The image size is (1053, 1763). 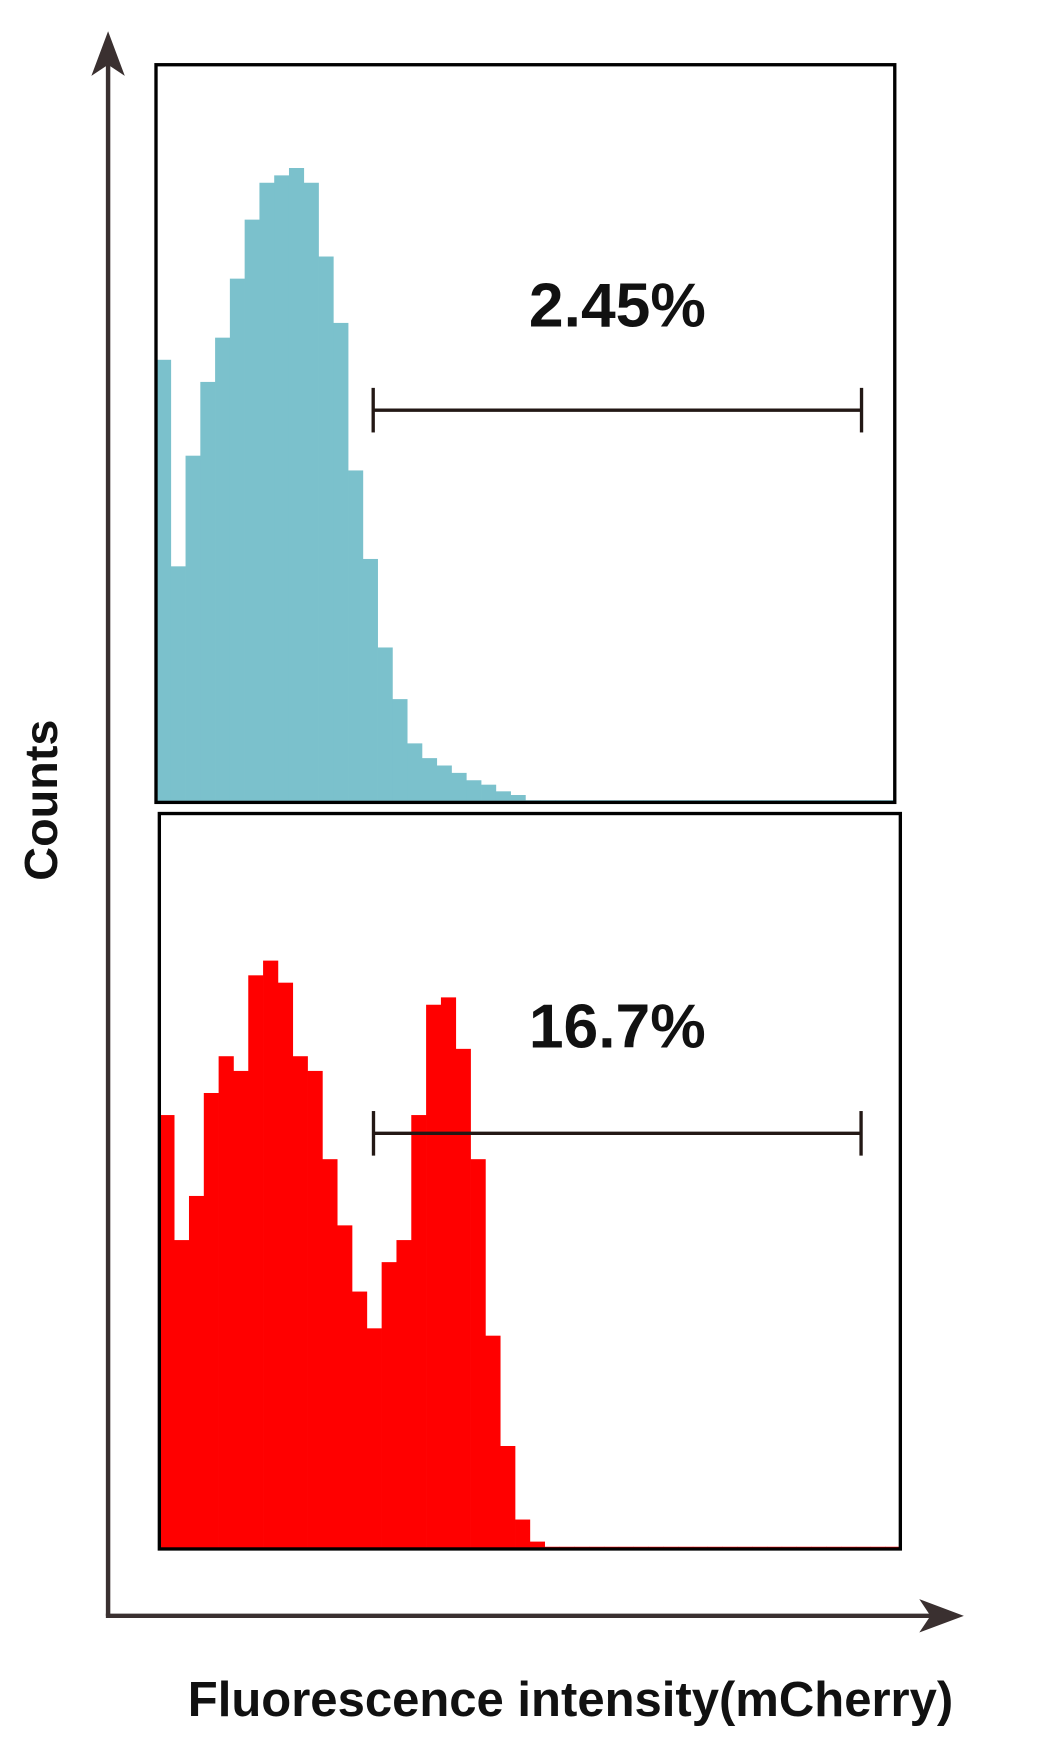 I want to click on gate-label: 2.45%, so click(x=617, y=305).